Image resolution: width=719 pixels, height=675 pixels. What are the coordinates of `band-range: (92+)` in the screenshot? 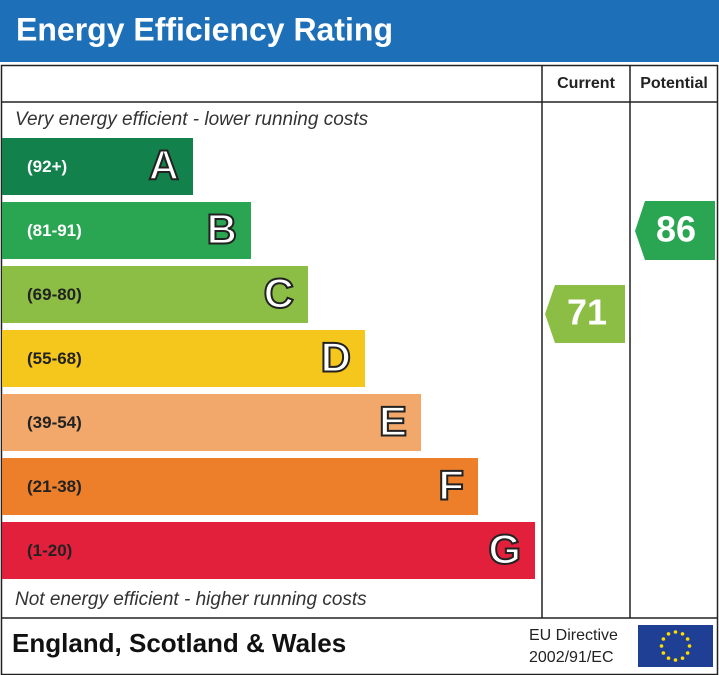 It's located at (47, 166).